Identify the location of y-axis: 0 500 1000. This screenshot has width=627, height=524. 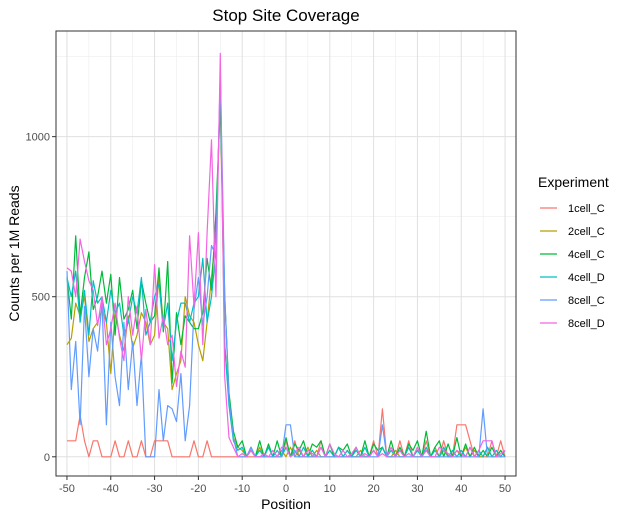
(41, 298).